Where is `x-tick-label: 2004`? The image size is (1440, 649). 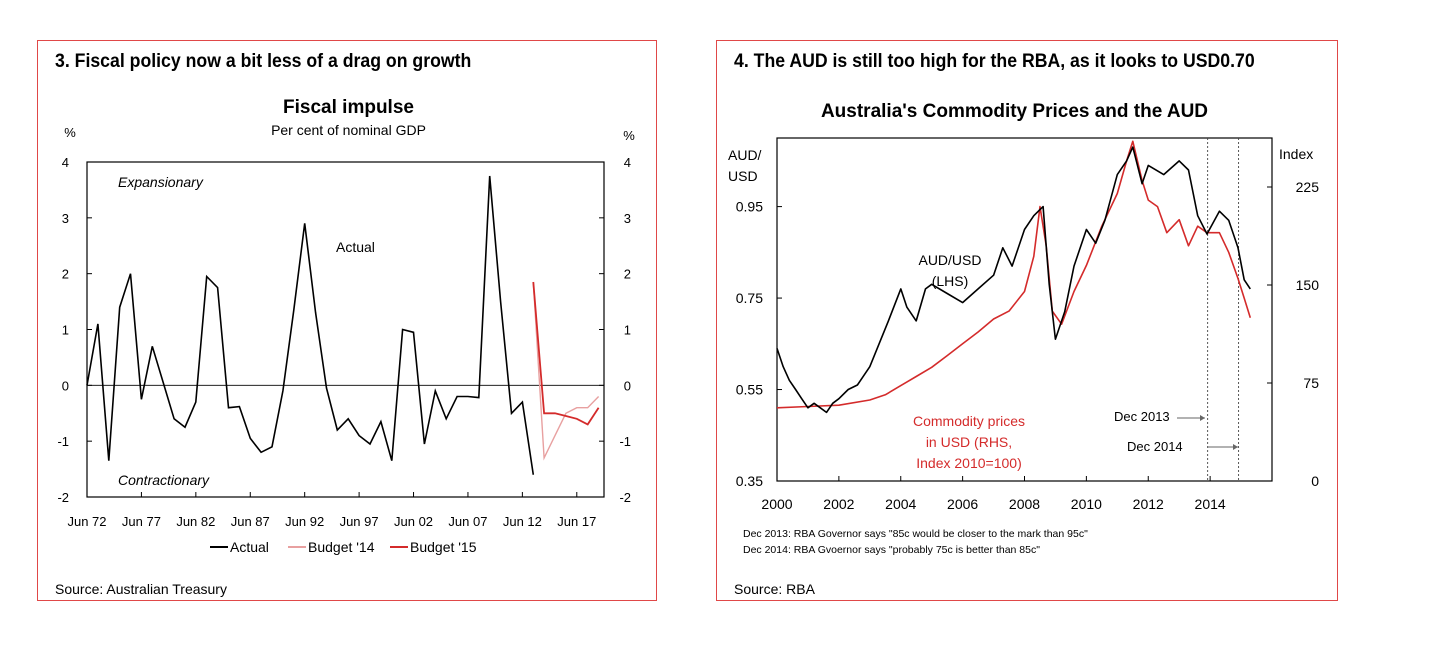
x-tick-label: 2004 is located at coordinates (900, 504).